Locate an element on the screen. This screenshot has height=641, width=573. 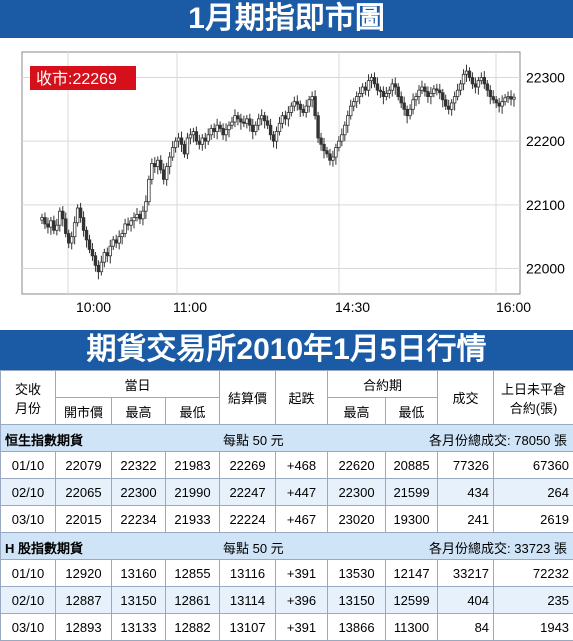
chart-title: 1月期指即市圖 is located at coordinates (286, 19).